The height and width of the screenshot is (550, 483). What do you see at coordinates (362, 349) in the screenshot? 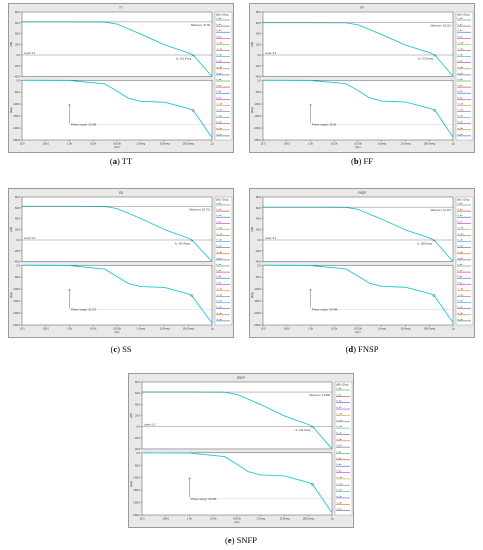
I see `caption-fnsp: (d) FNSP` at bounding box center [362, 349].